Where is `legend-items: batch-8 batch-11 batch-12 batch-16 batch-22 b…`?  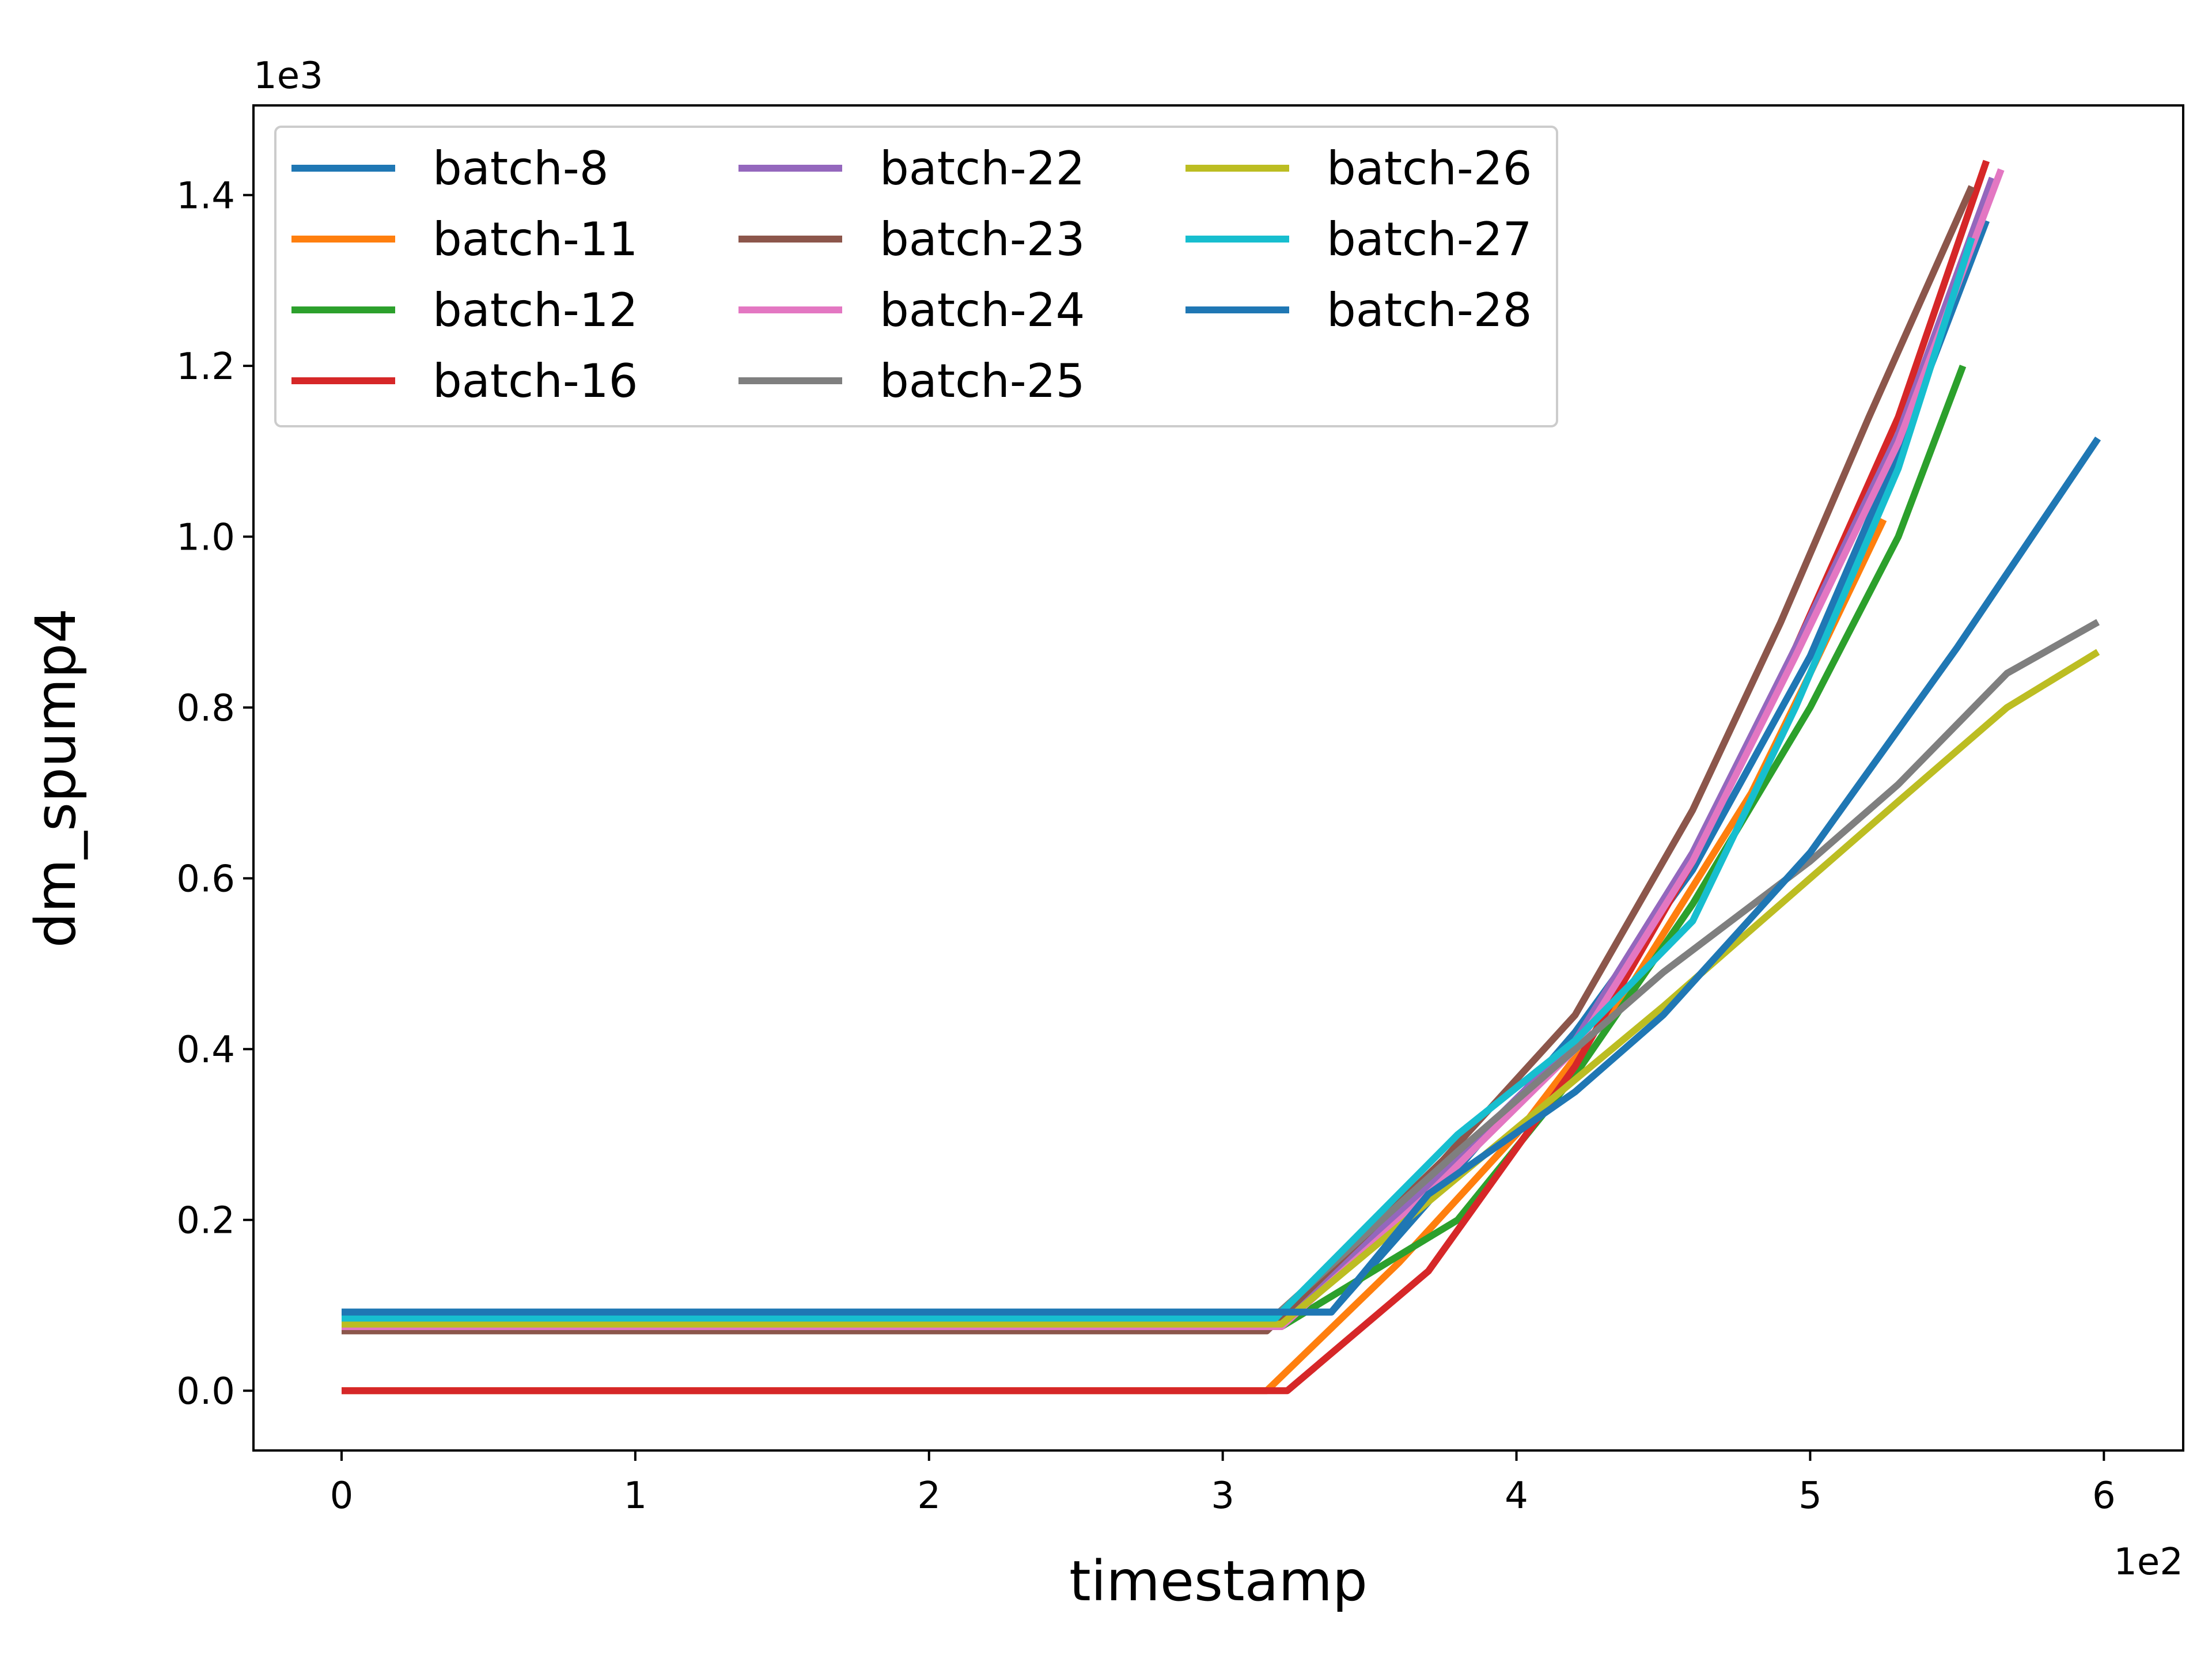
legend-items: batch-8 batch-11 batch-12 batch-16 batch-22 b… is located at coordinates (911, 275).